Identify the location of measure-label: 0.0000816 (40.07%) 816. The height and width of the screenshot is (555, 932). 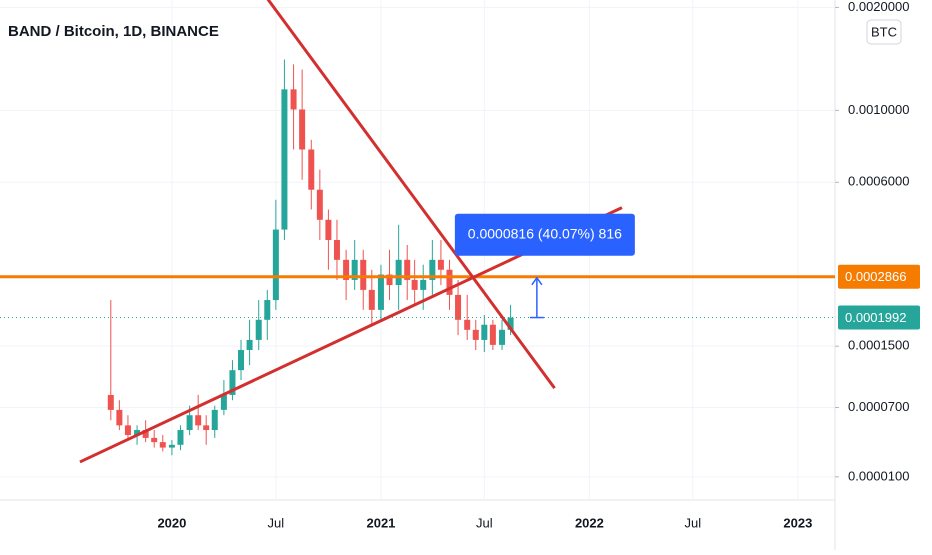
(545, 233).